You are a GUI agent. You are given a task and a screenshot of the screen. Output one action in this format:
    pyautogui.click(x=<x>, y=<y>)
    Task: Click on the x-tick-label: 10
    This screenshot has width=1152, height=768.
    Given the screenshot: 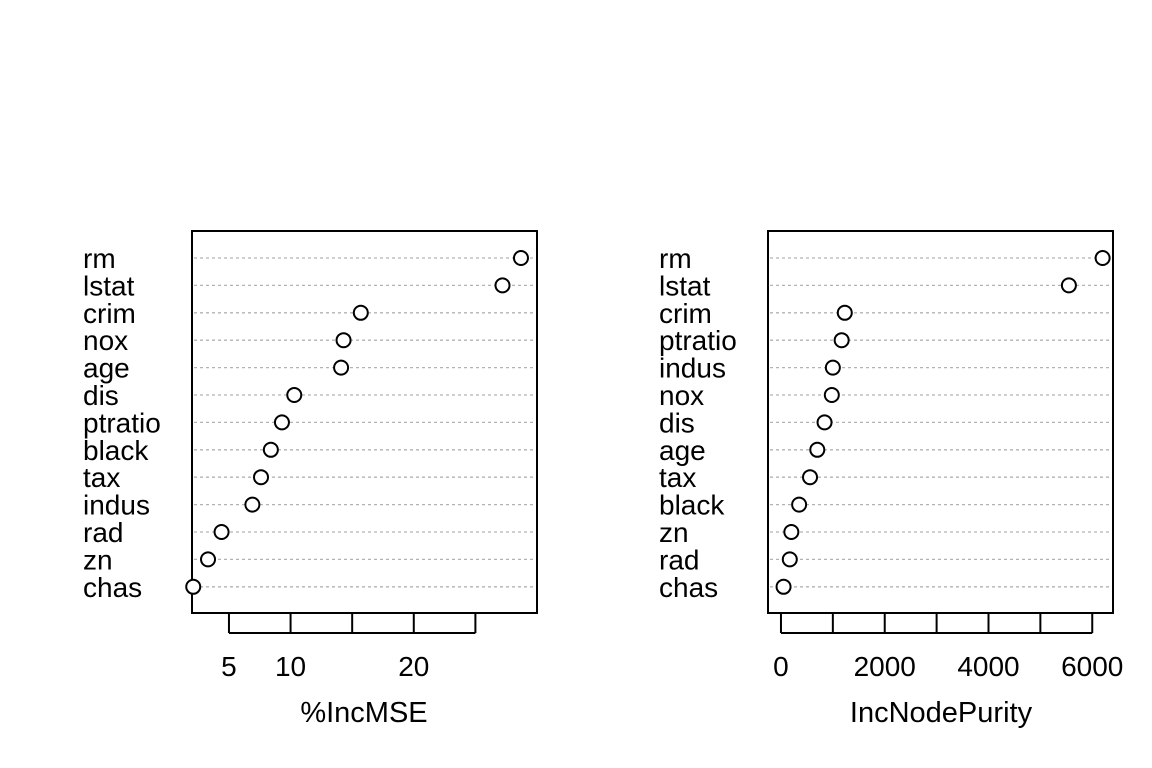 What is the action you would take?
    pyautogui.click(x=290, y=666)
    